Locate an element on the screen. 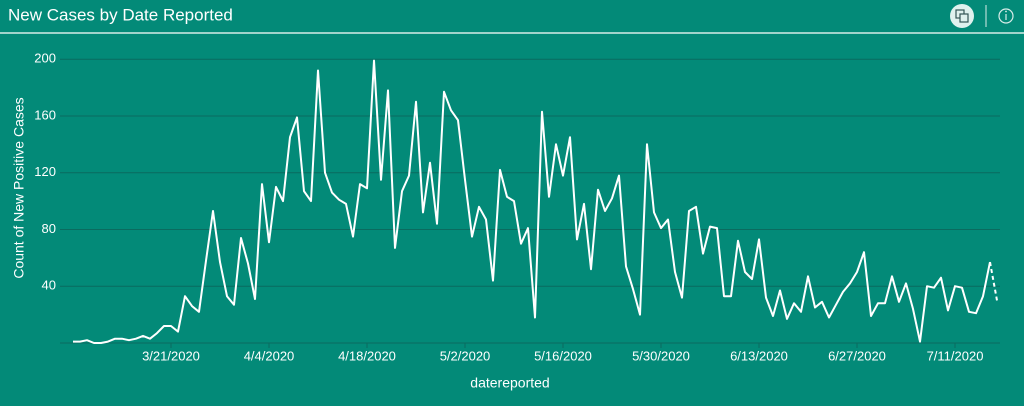 Image resolution: width=1024 pixels, height=406 pixels. y-tick-label: 40 is located at coordinates (49, 285).